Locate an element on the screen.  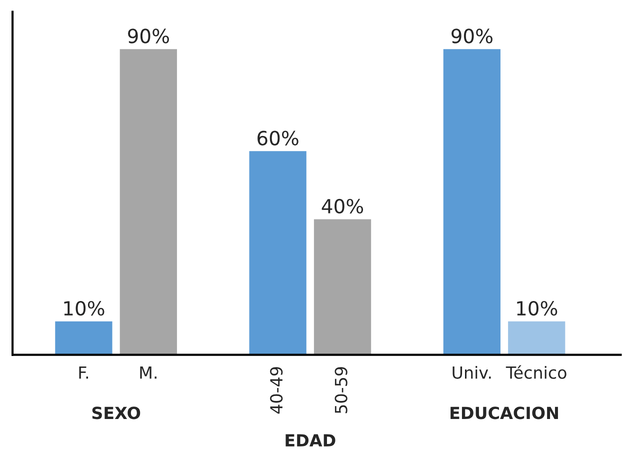
x-tick-label: Univ. is located at coordinates (471, 372).